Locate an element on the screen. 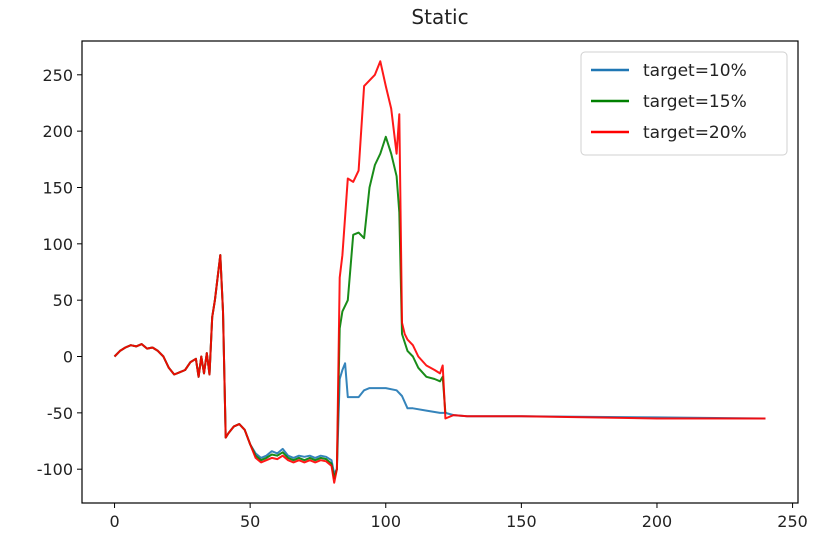 The image size is (814, 543). chart-title: Static is located at coordinates (439, 17).